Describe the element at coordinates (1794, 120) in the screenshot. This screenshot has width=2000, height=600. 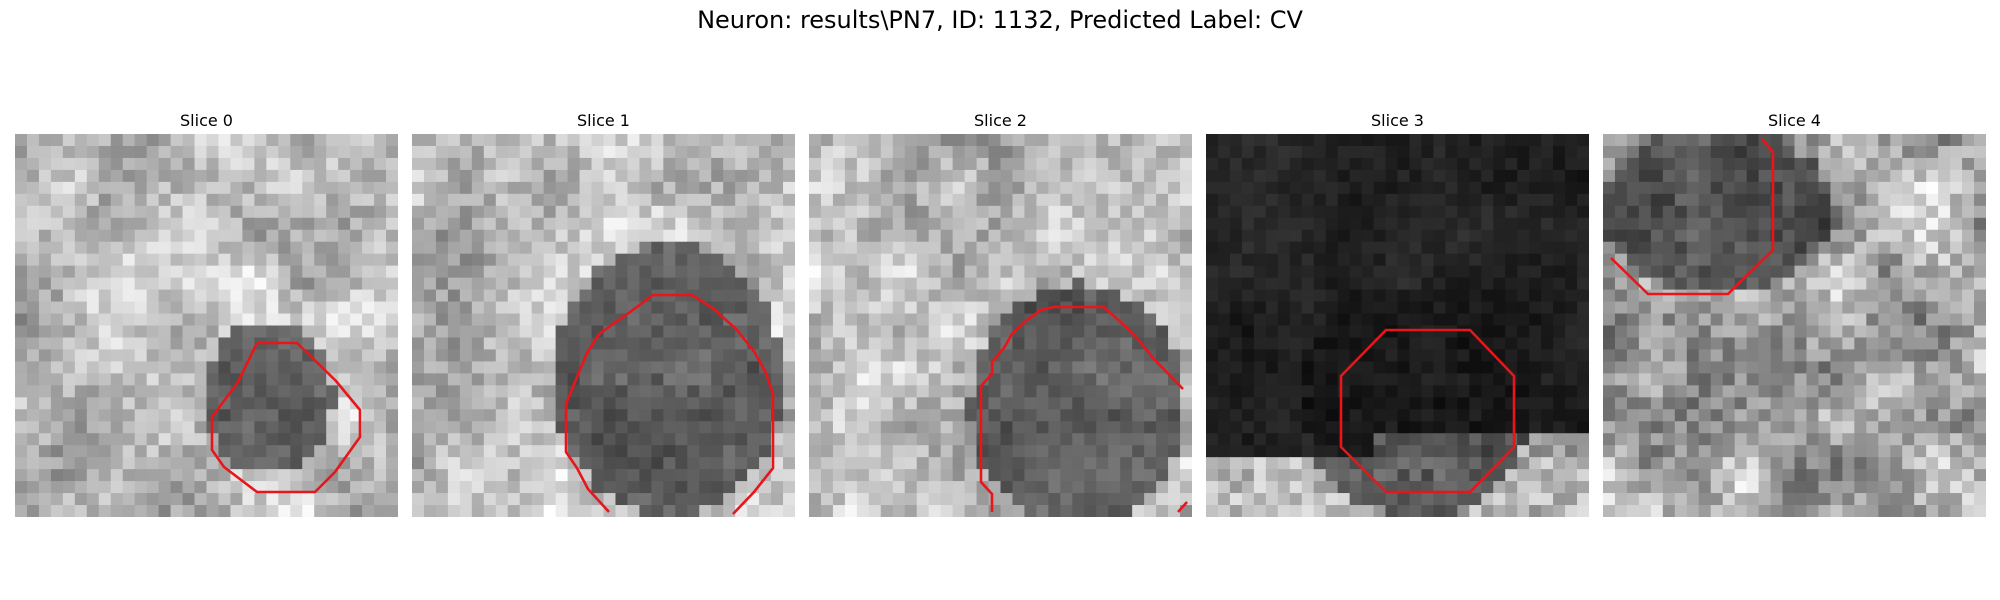
I see `slice-title: Slice 4` at that location.